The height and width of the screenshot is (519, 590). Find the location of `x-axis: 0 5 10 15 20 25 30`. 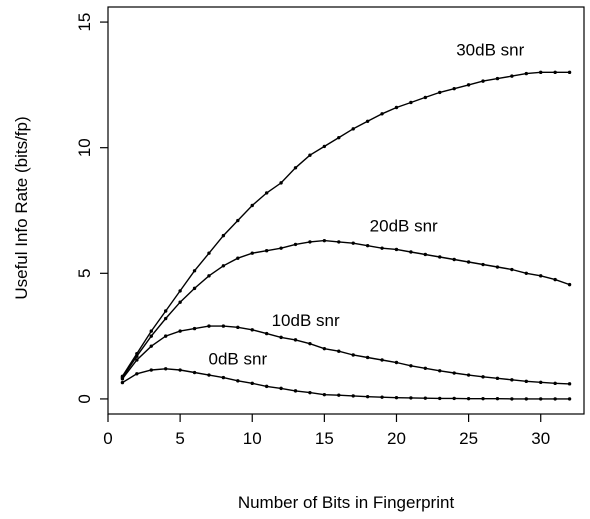

x-axis: 0 5 10 15 20 25 30 is located at coordinates (326, 431).